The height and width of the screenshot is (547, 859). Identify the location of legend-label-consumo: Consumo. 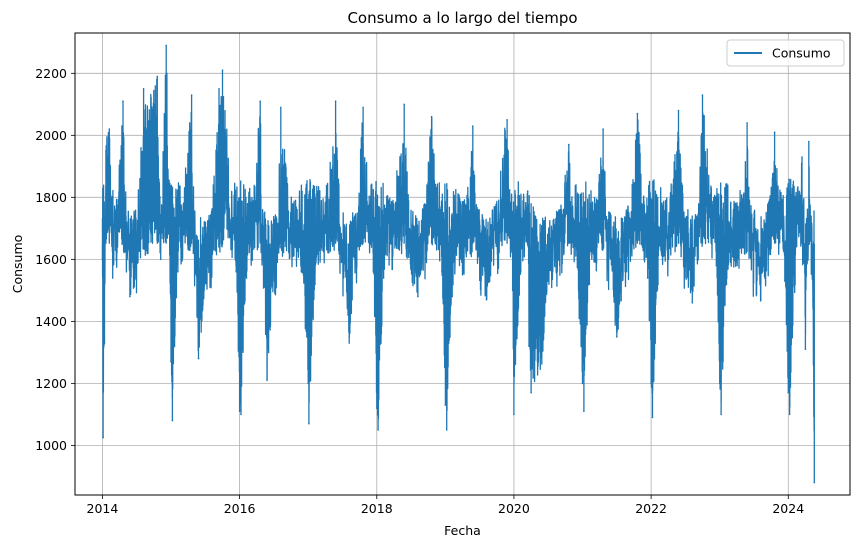
(801, 53).